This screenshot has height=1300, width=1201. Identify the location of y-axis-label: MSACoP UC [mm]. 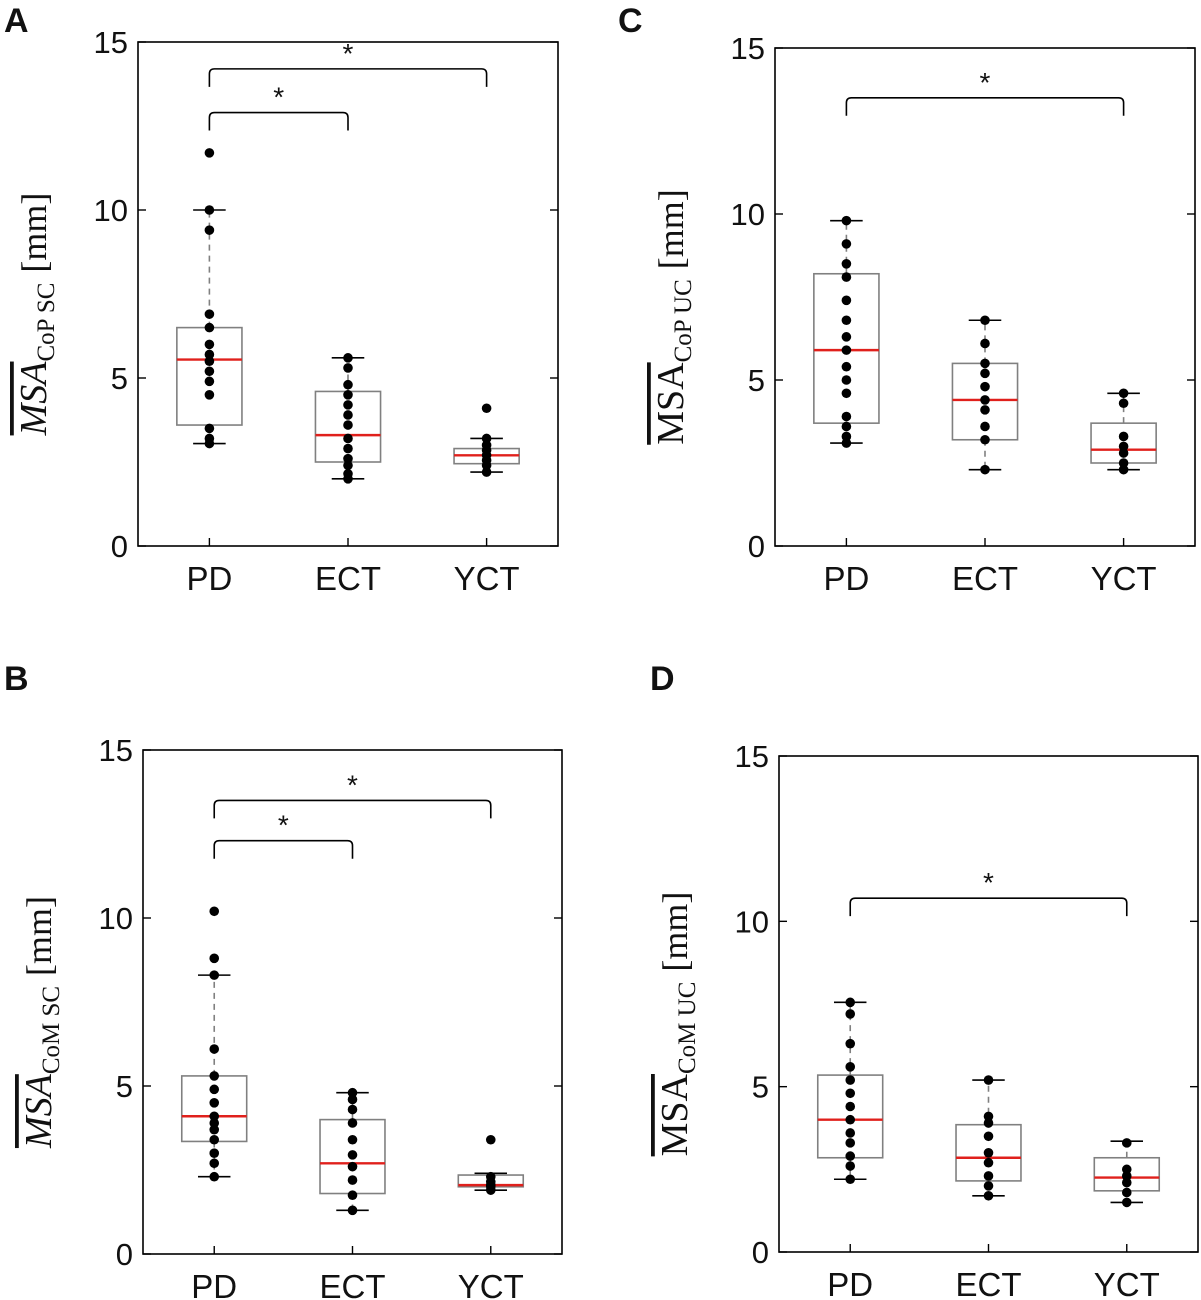
(673, 317).